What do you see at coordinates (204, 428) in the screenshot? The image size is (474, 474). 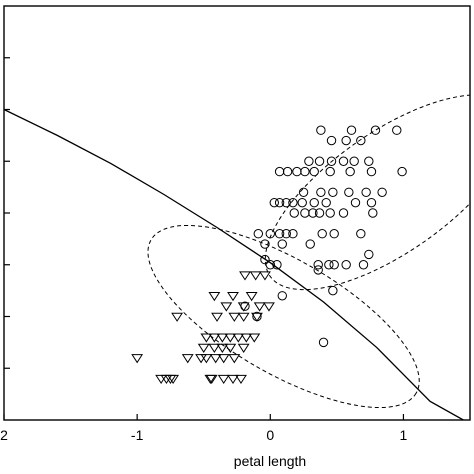 I see `x-axis-ticks: 2 -1 0 1` at bounding box center [204, 428].